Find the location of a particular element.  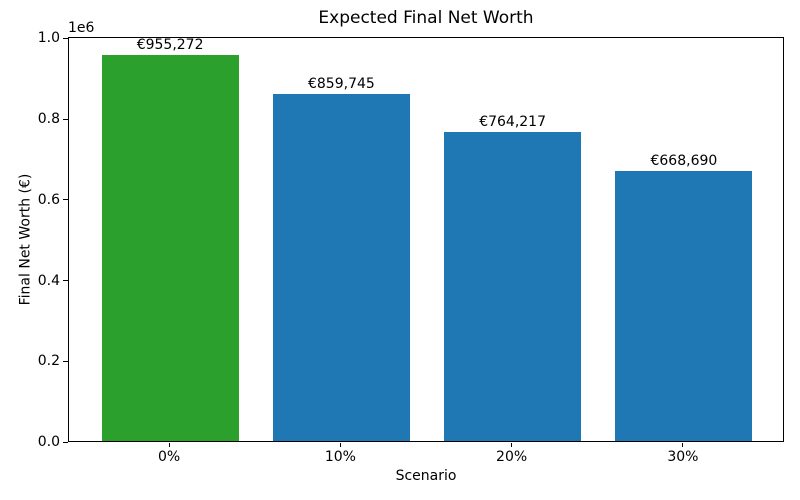

bar-0% is located at coordinates (170, 248).